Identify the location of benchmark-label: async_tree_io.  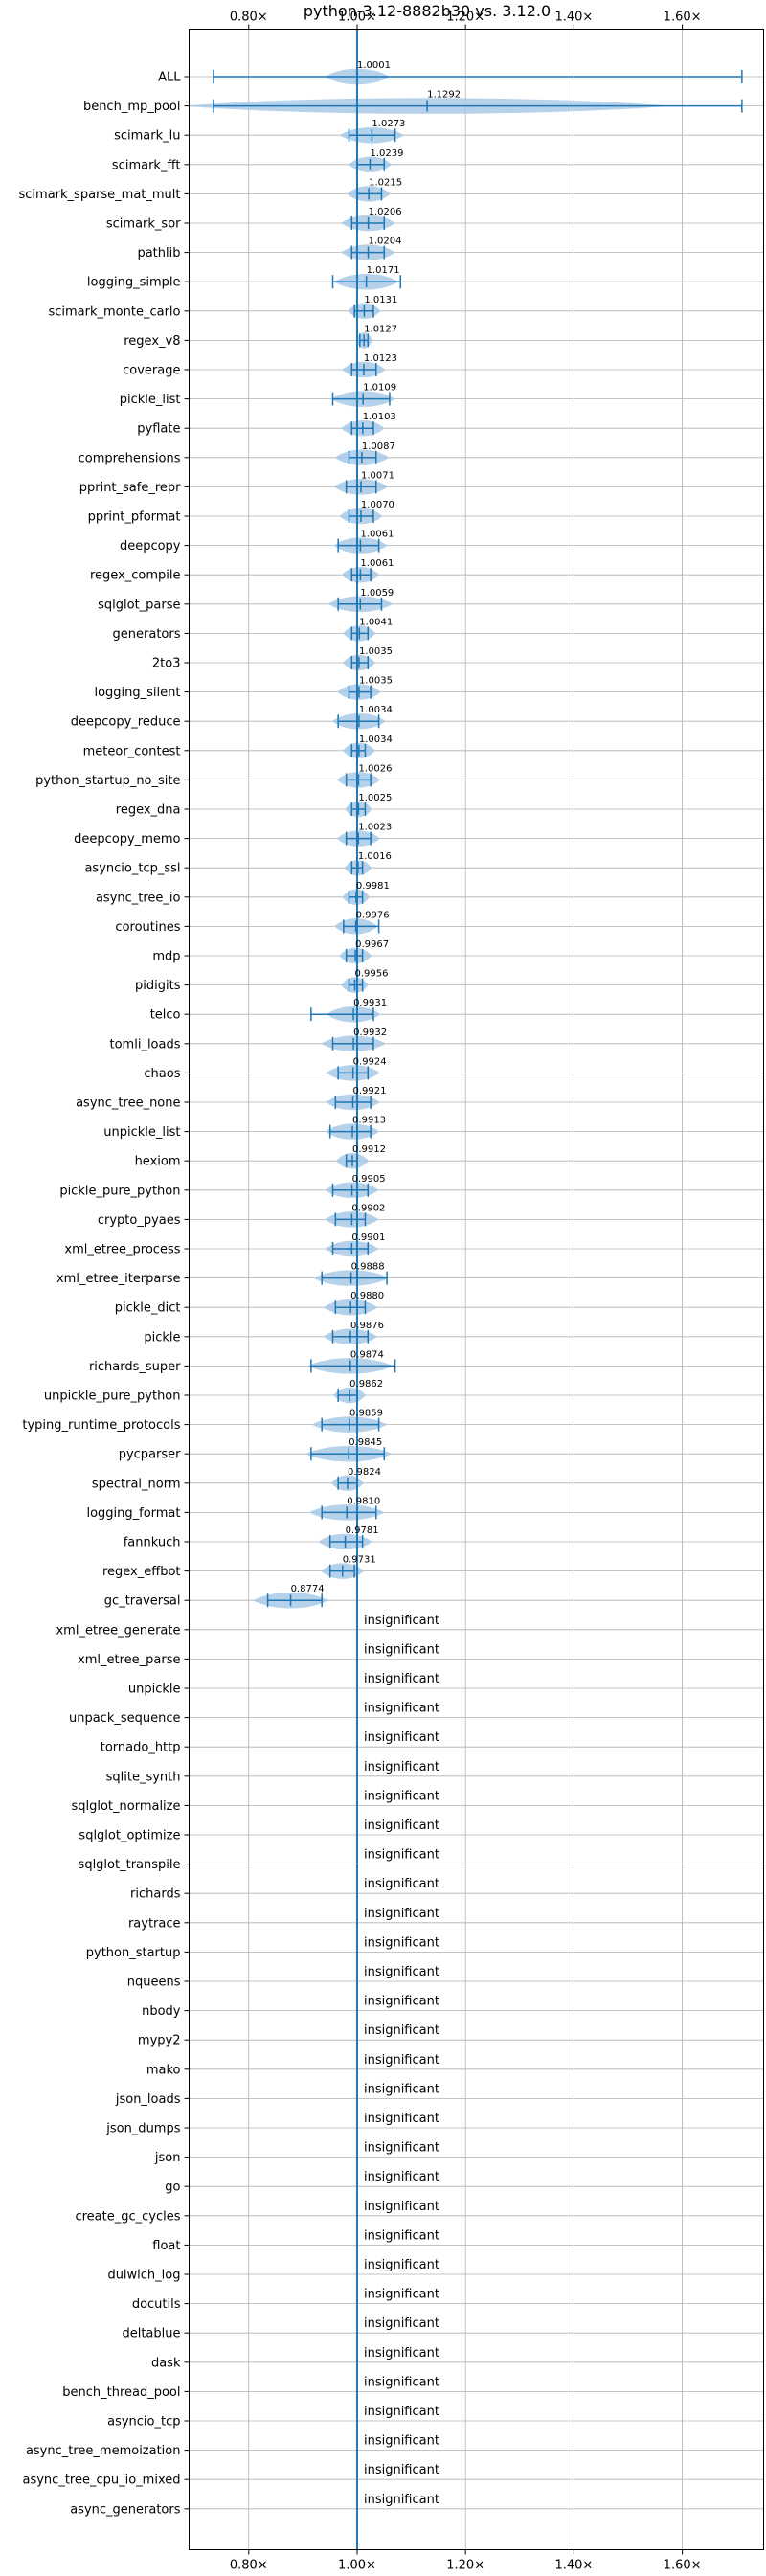
(139, 898).